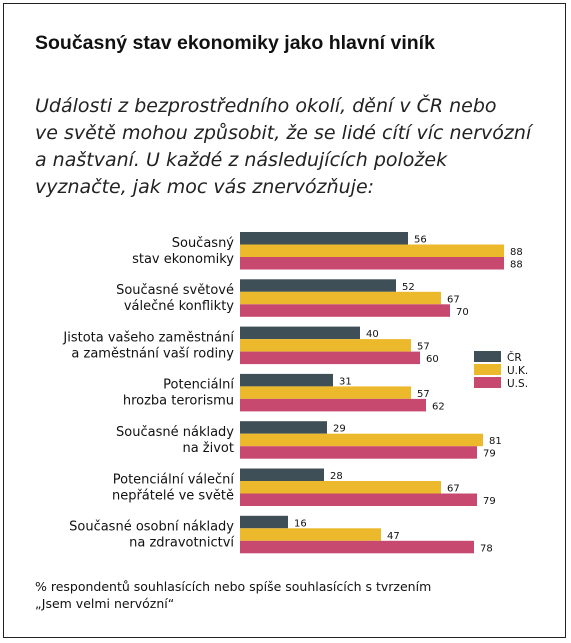  I want to click on legend-label: U.S., so click(517, 384).